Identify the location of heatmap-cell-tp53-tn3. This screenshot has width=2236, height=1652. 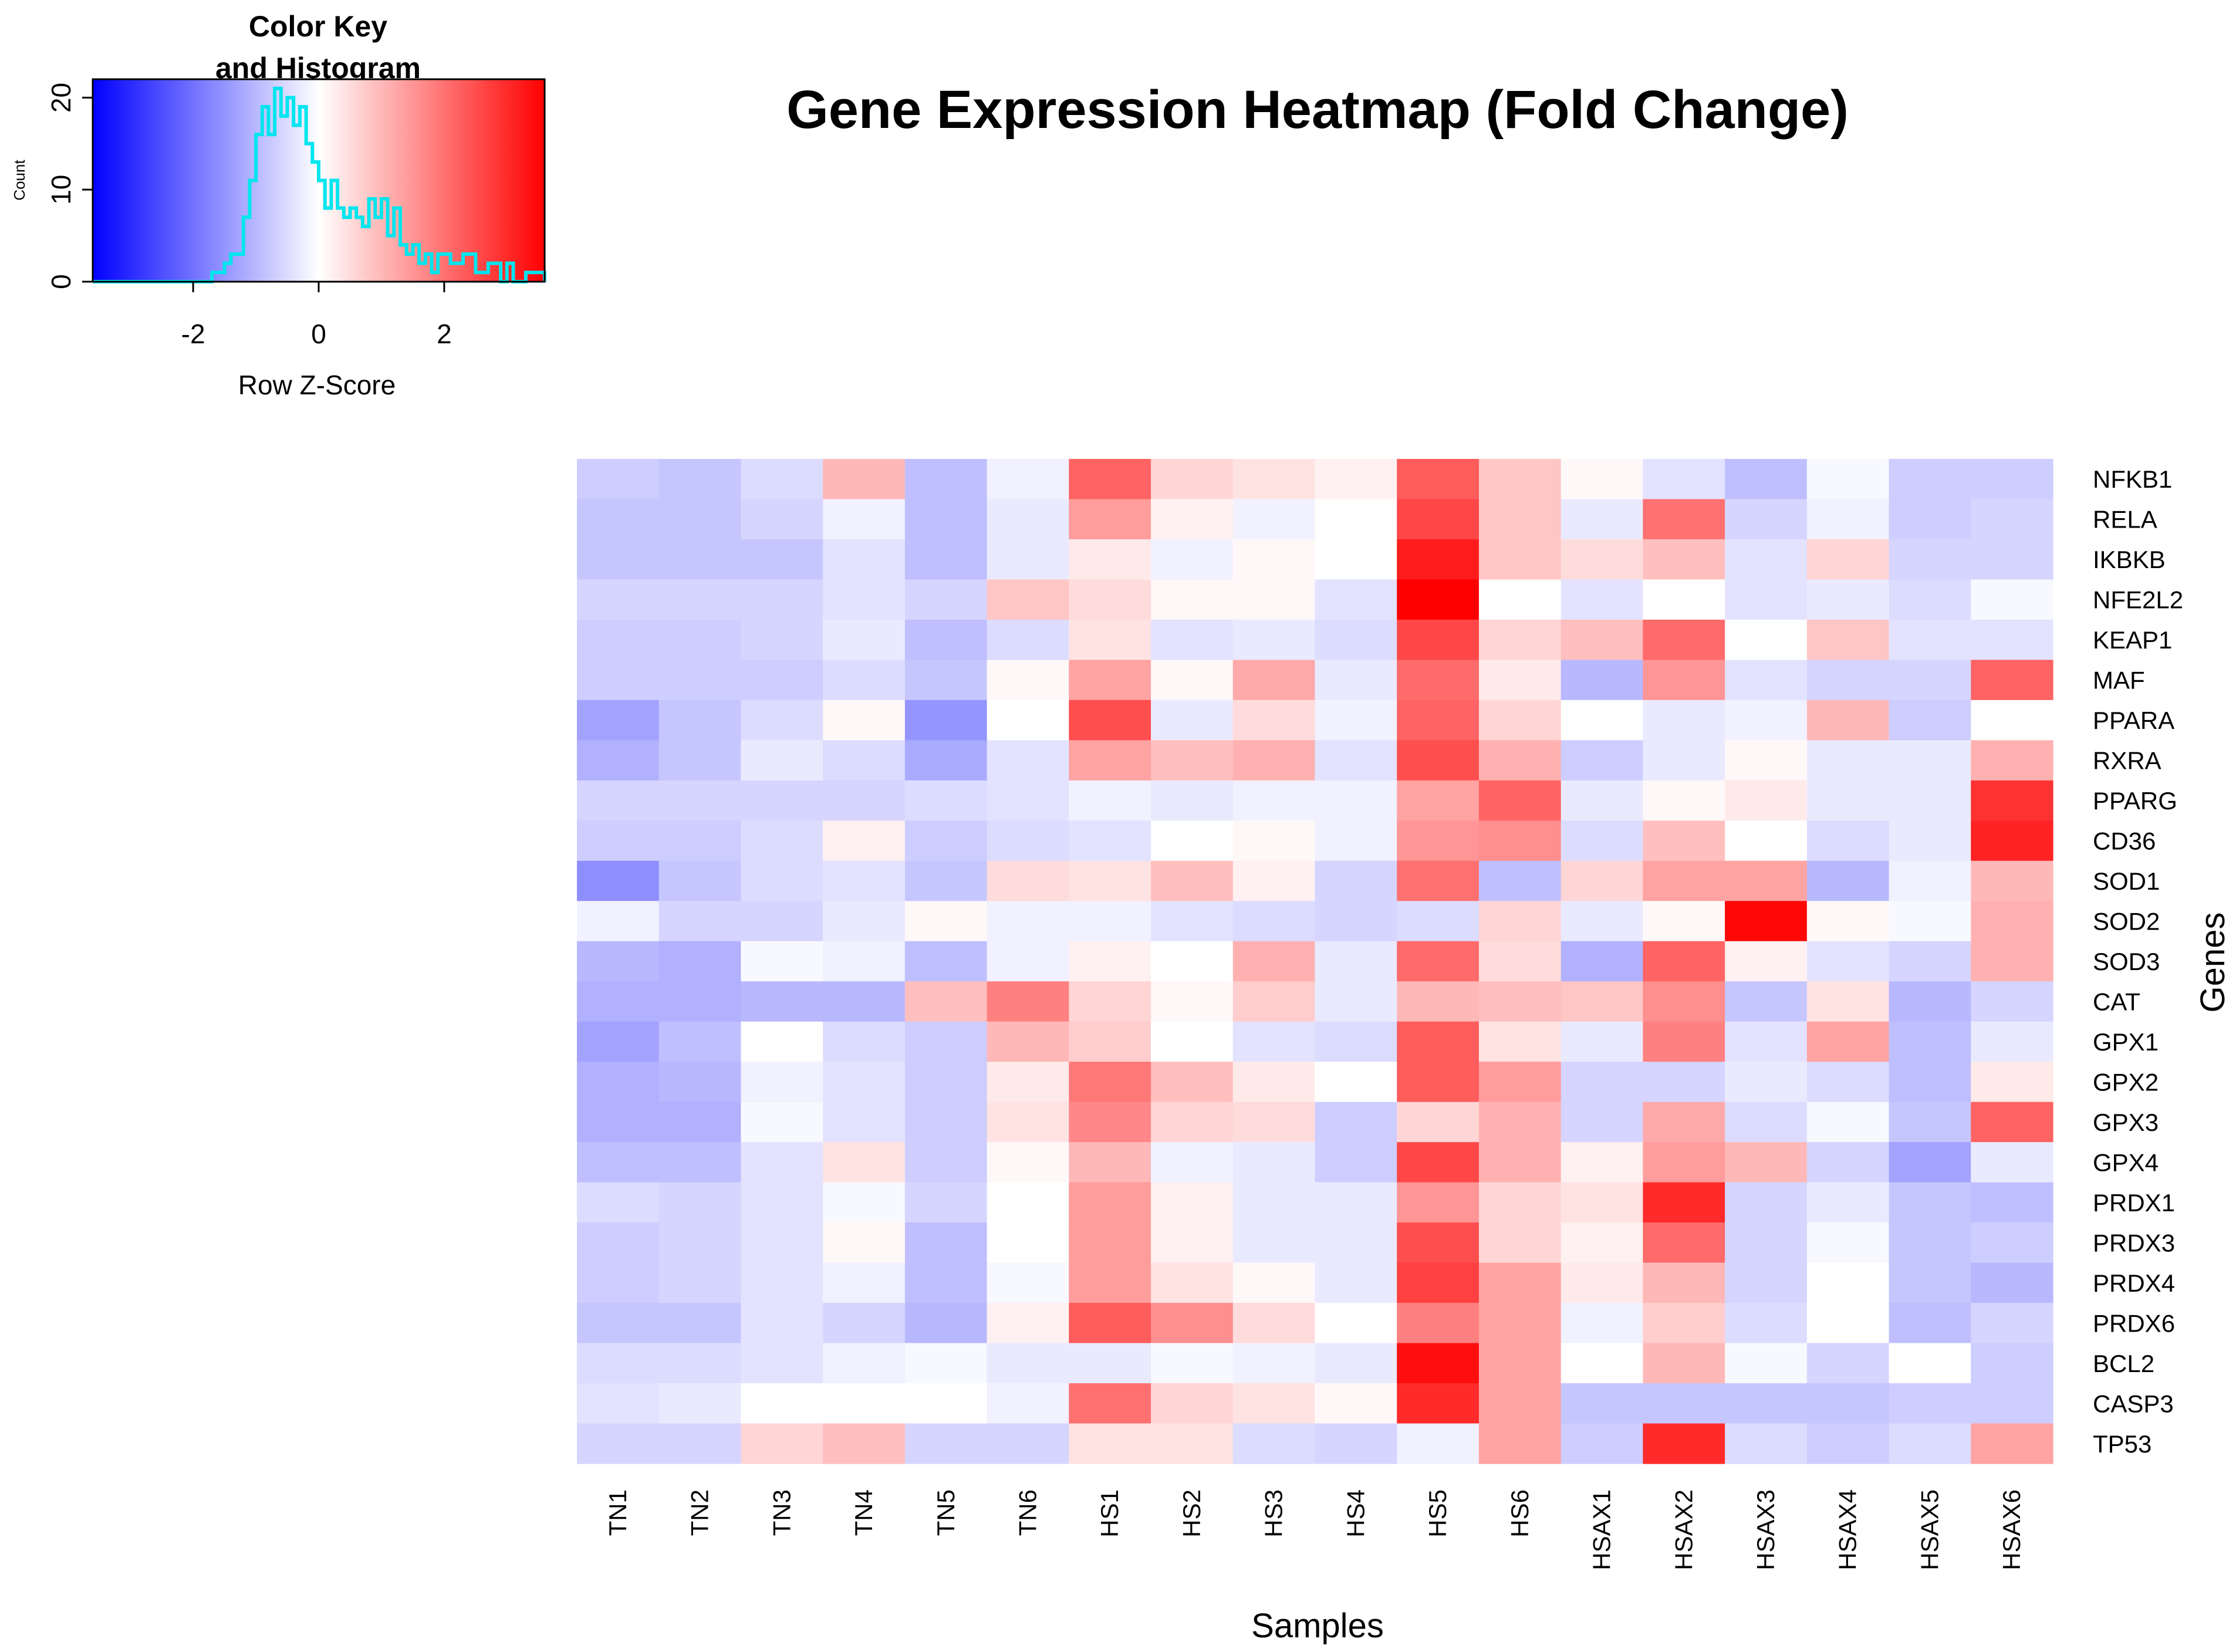
(782, 1443).